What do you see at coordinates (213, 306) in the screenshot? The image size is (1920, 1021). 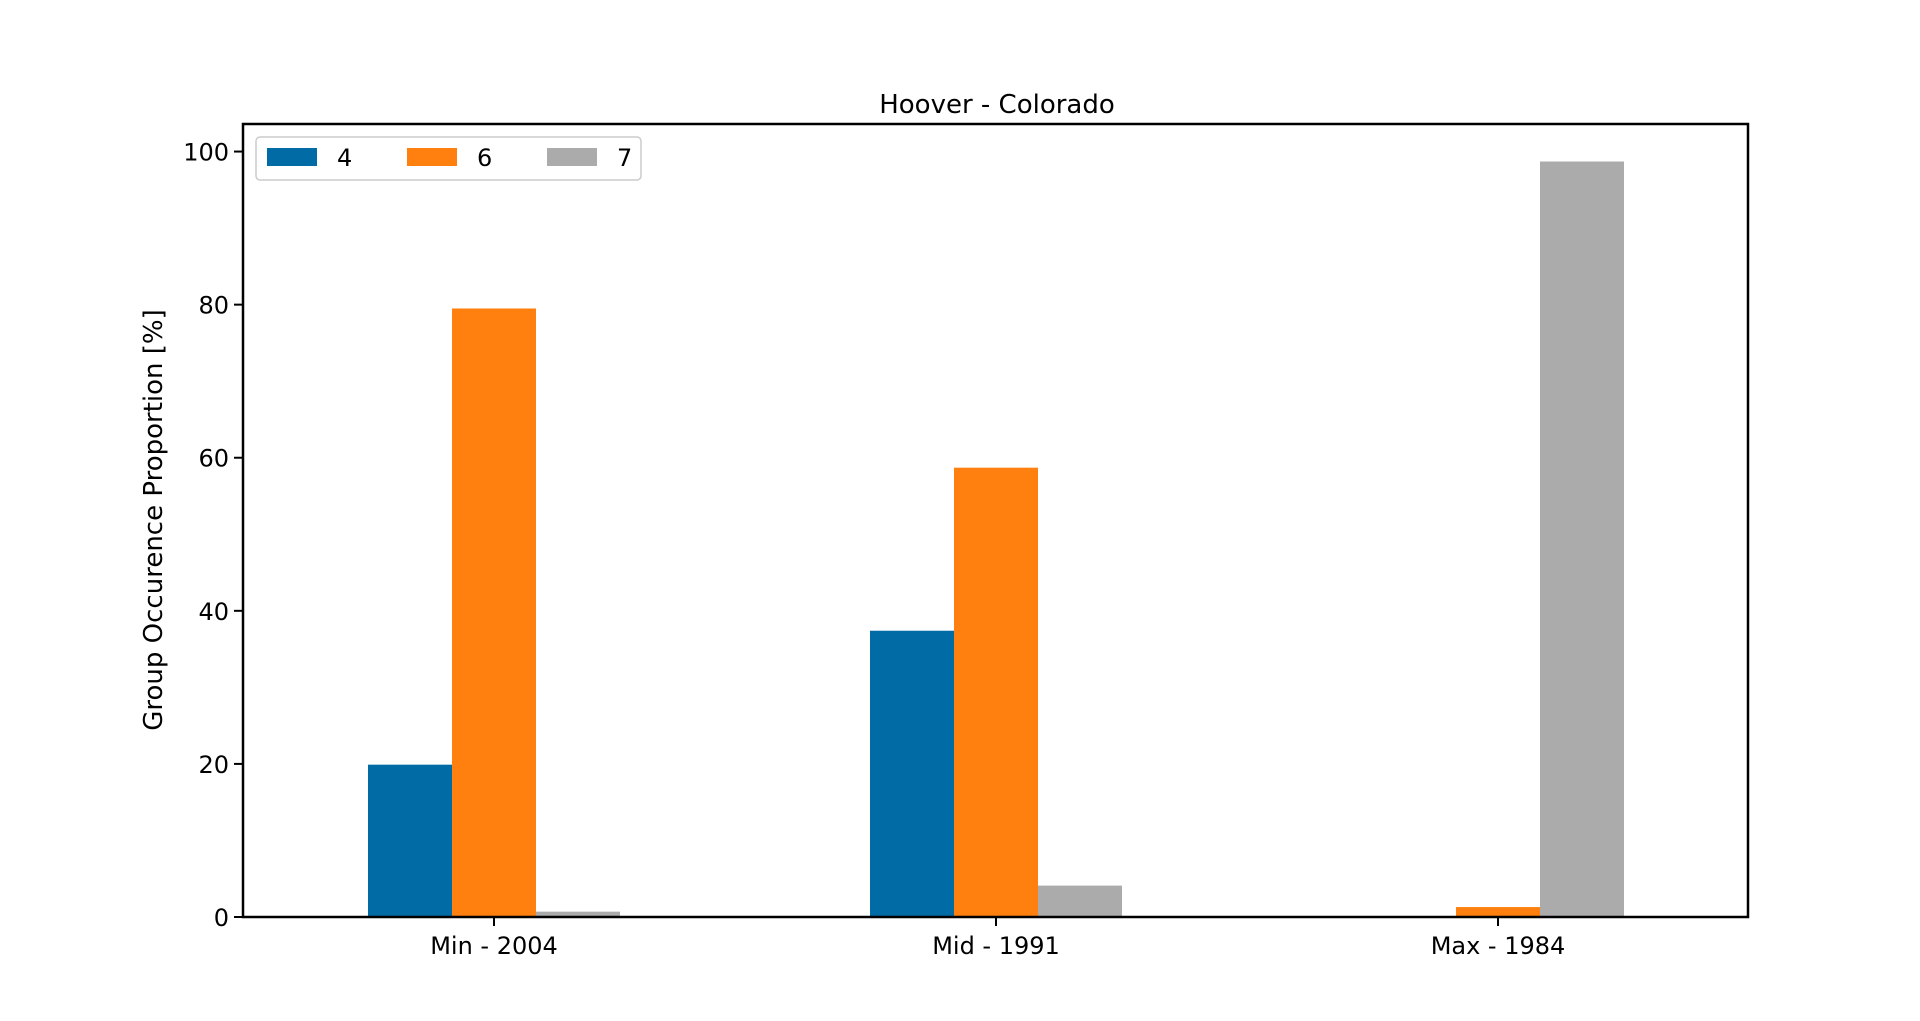 I see `y-tick-label: 80` at bounding box center [213, 306].